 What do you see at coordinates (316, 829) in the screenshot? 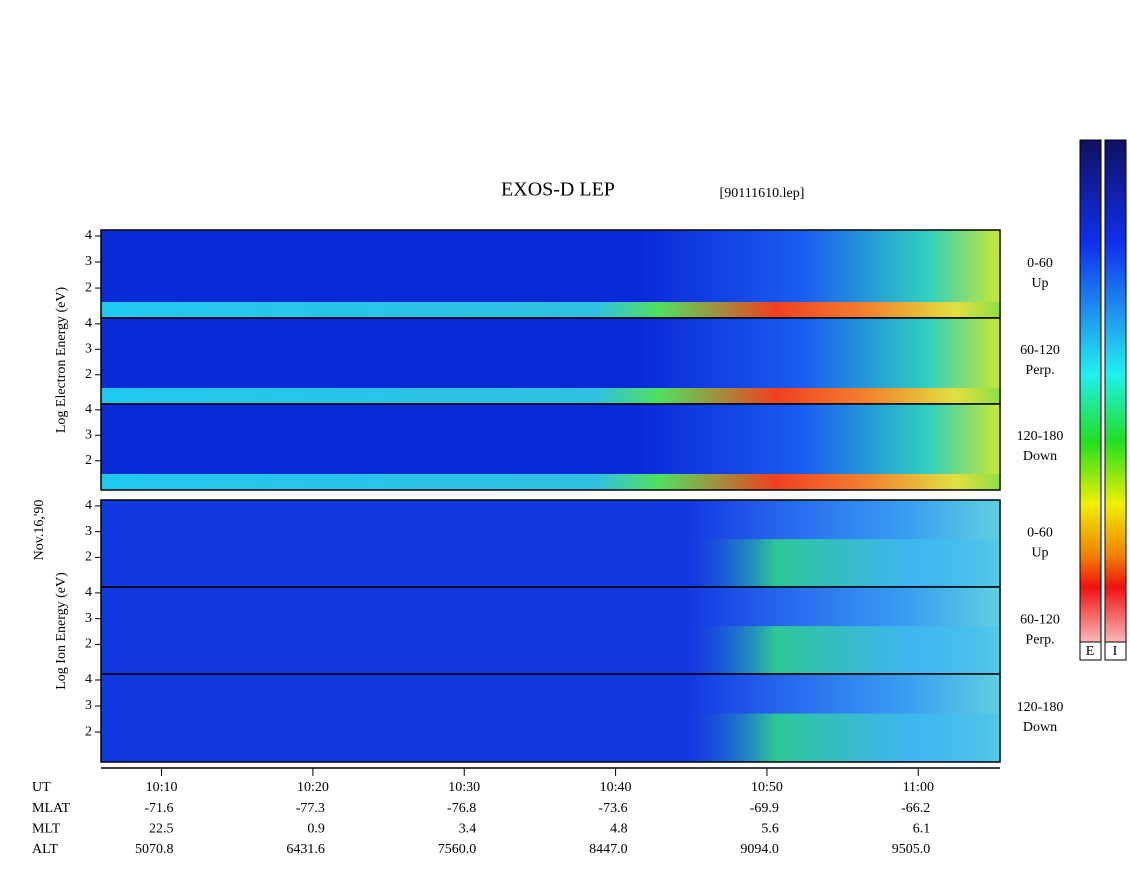
I see `orbit-value: 0.9` at bounding box center [316, 829].